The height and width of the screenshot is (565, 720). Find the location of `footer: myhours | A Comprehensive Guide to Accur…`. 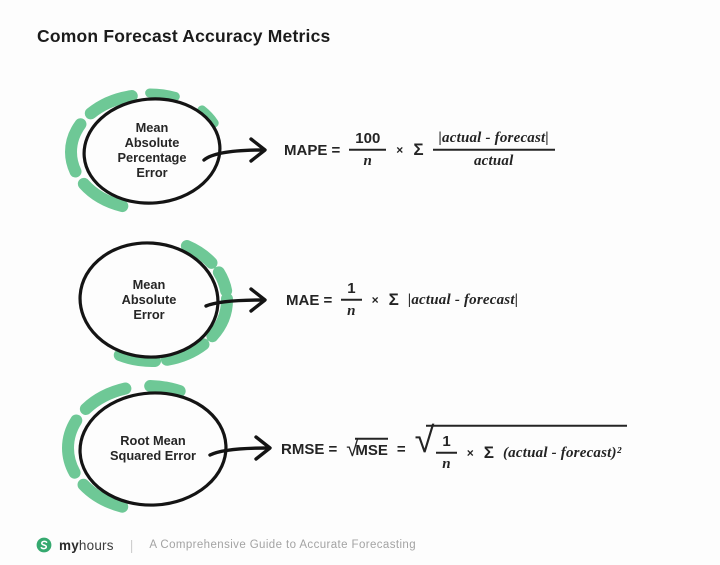

footer: myhours | A Comprehensive Guide to Accur… is located at coordinates (226, 545).